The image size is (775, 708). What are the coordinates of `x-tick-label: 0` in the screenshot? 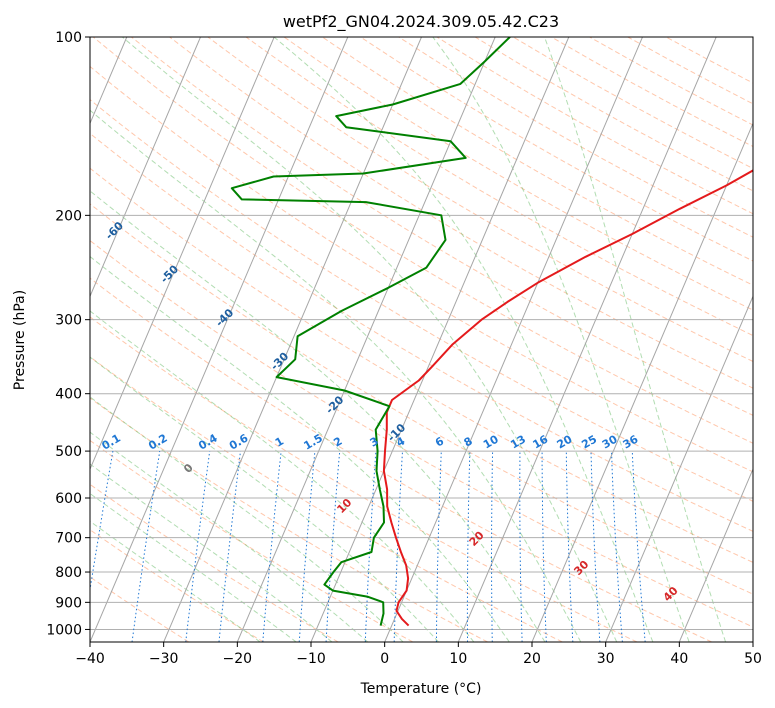 It's located at (384, 659).